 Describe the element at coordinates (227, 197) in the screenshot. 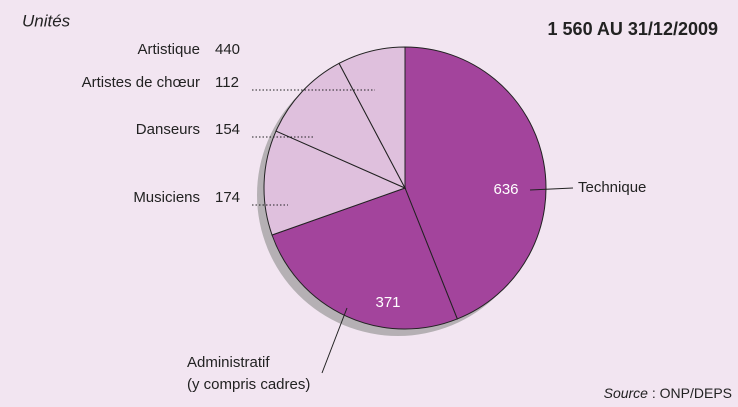

I see `value-label: 174` at that location.